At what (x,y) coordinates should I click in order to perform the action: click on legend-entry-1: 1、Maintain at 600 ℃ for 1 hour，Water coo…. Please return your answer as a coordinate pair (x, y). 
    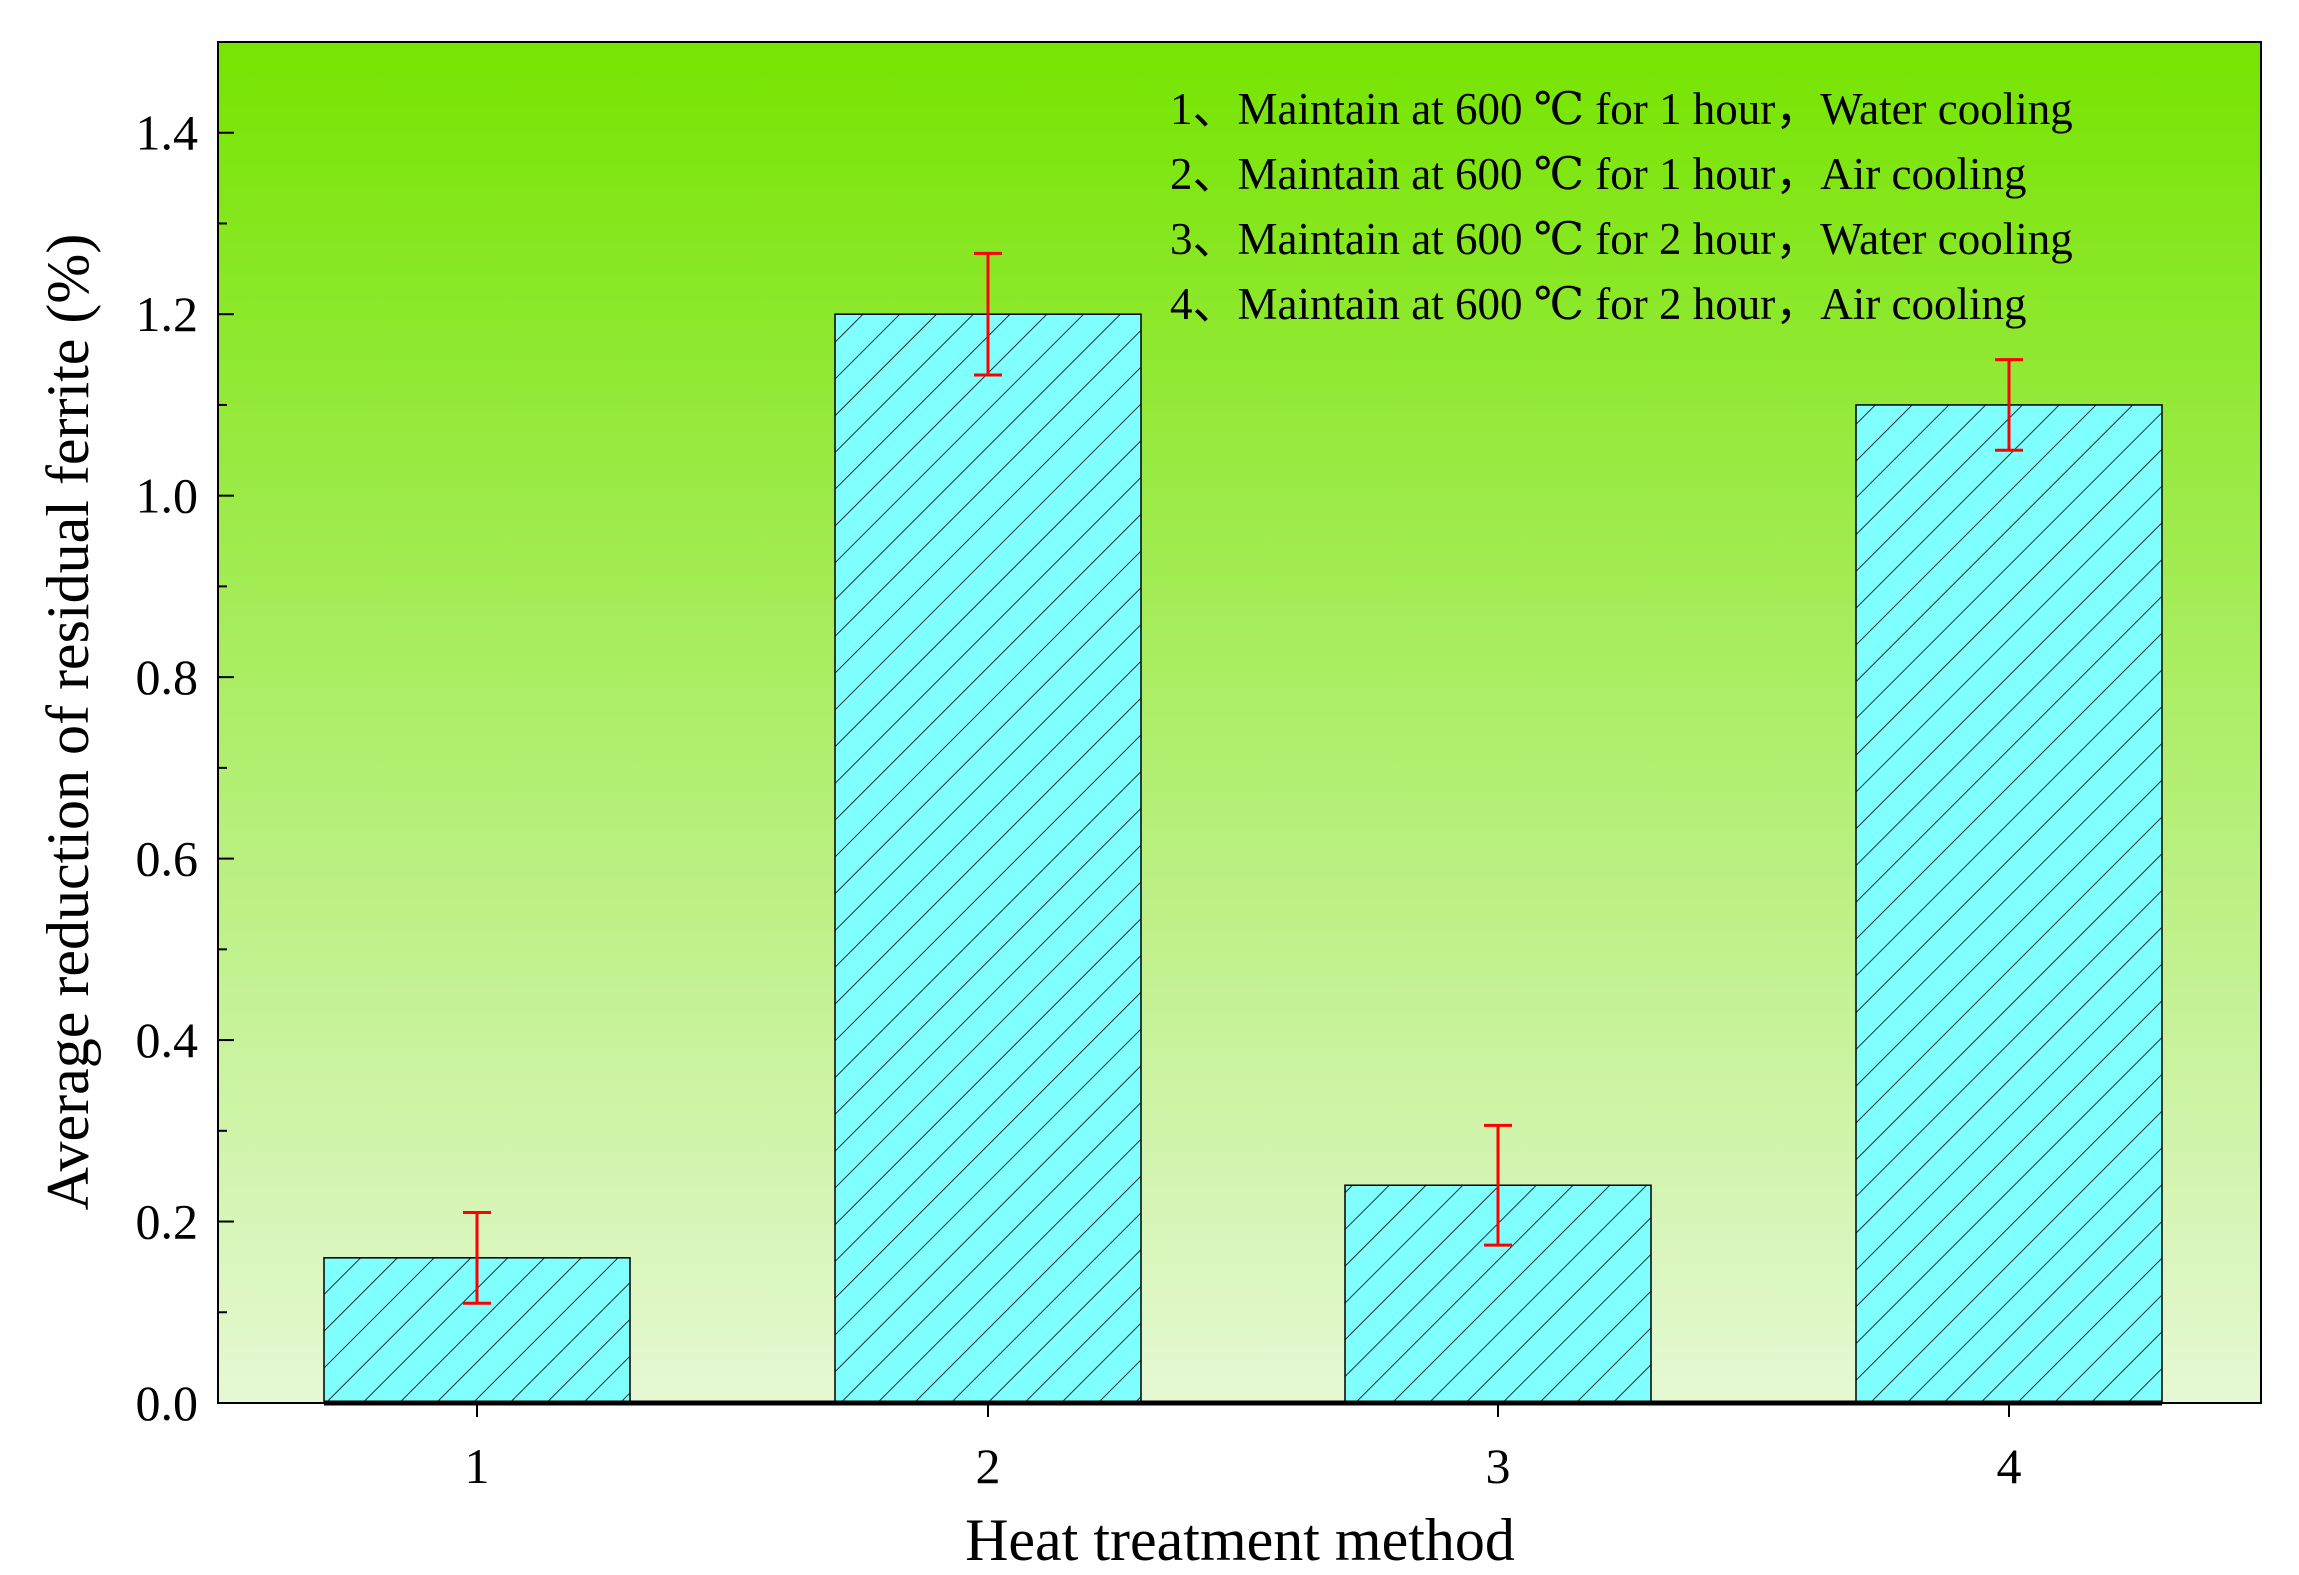
    Looking at the image, I should click on (1621, 109).